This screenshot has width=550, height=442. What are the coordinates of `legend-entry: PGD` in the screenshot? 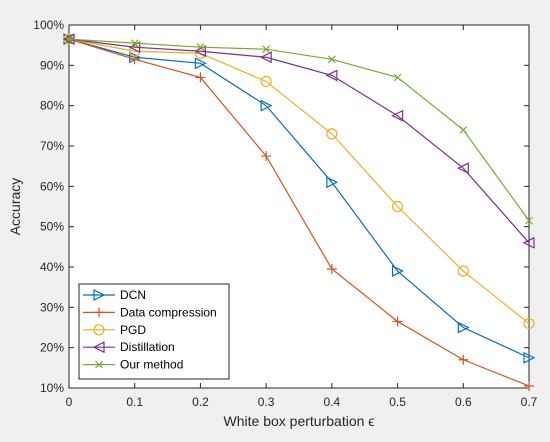 It's located at (114, 330).